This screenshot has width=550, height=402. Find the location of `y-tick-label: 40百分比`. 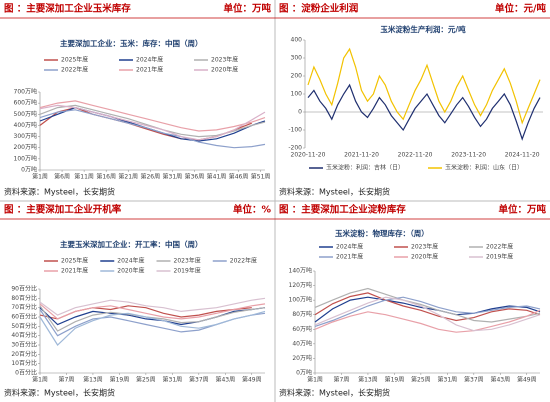

y-tick-label: 40百分比 is located at coordinates (24, 335).